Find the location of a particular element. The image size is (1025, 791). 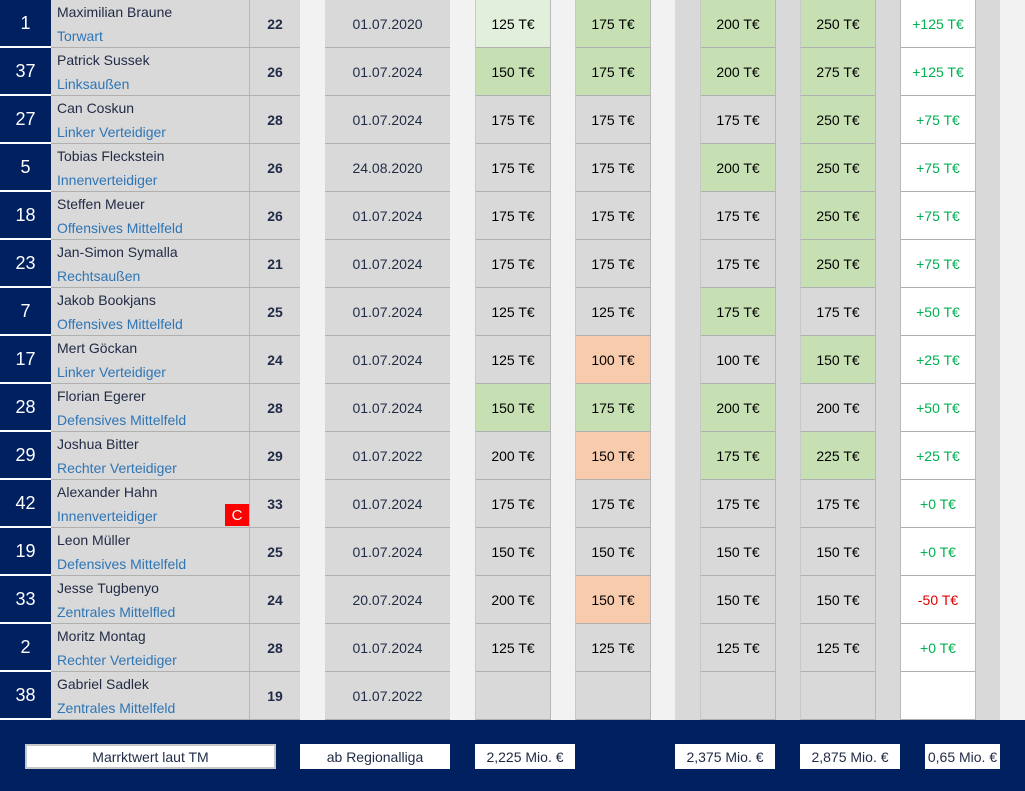

player-name: Mert Göckan is located at coordinates (97, 348).